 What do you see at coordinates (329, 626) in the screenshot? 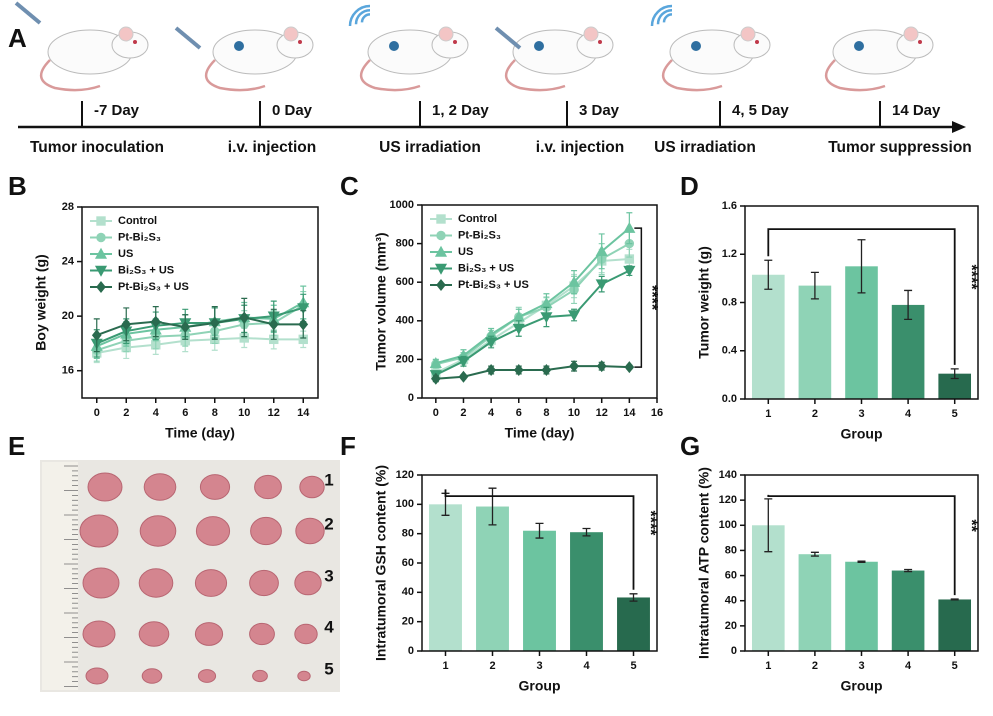
I see `row-label: 4` at bounding box center [329, 626].